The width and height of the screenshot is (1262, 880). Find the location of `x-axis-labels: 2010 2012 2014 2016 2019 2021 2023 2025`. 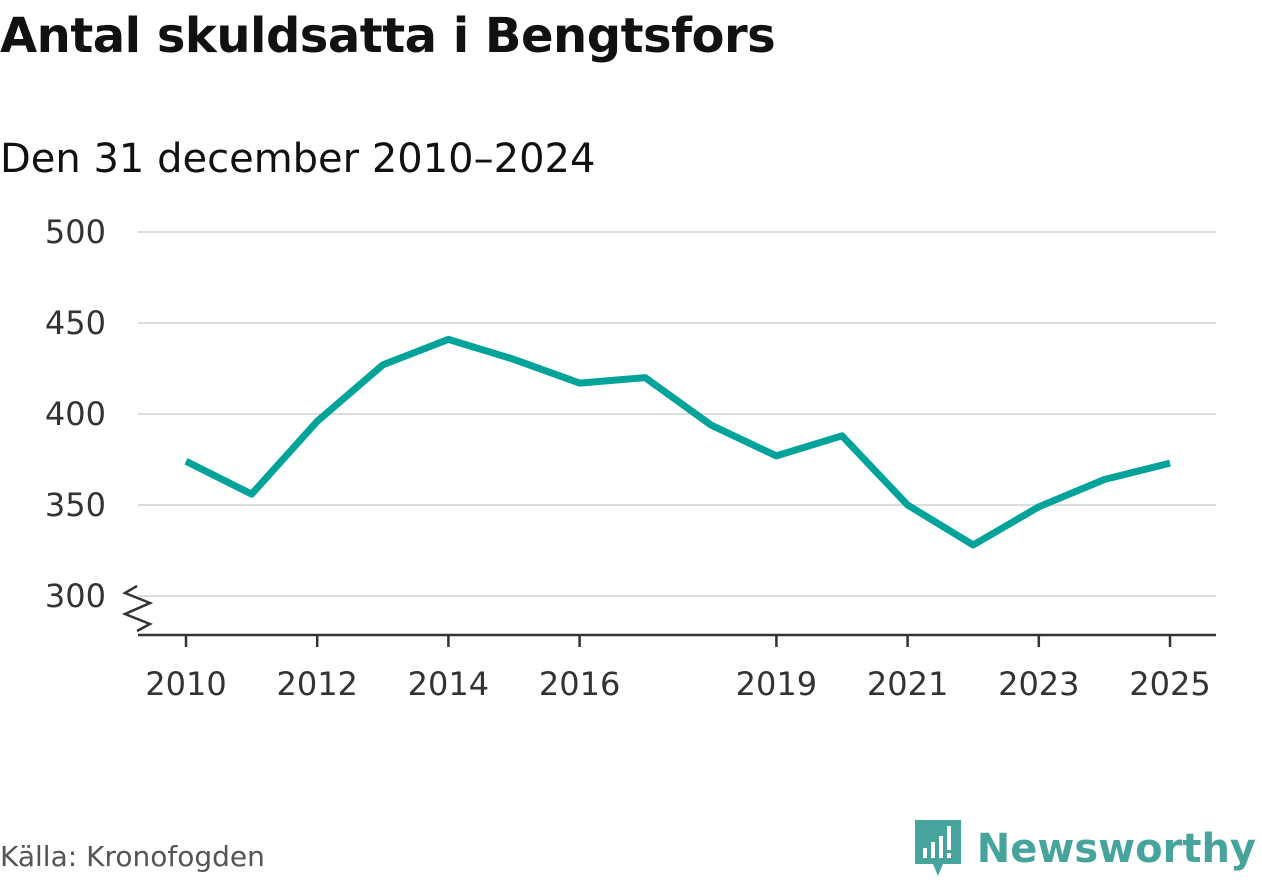

x-axis-labels: 2010 2012 2014 2016 2019 2021 2023 2025 is located at coordinates (677, 684).